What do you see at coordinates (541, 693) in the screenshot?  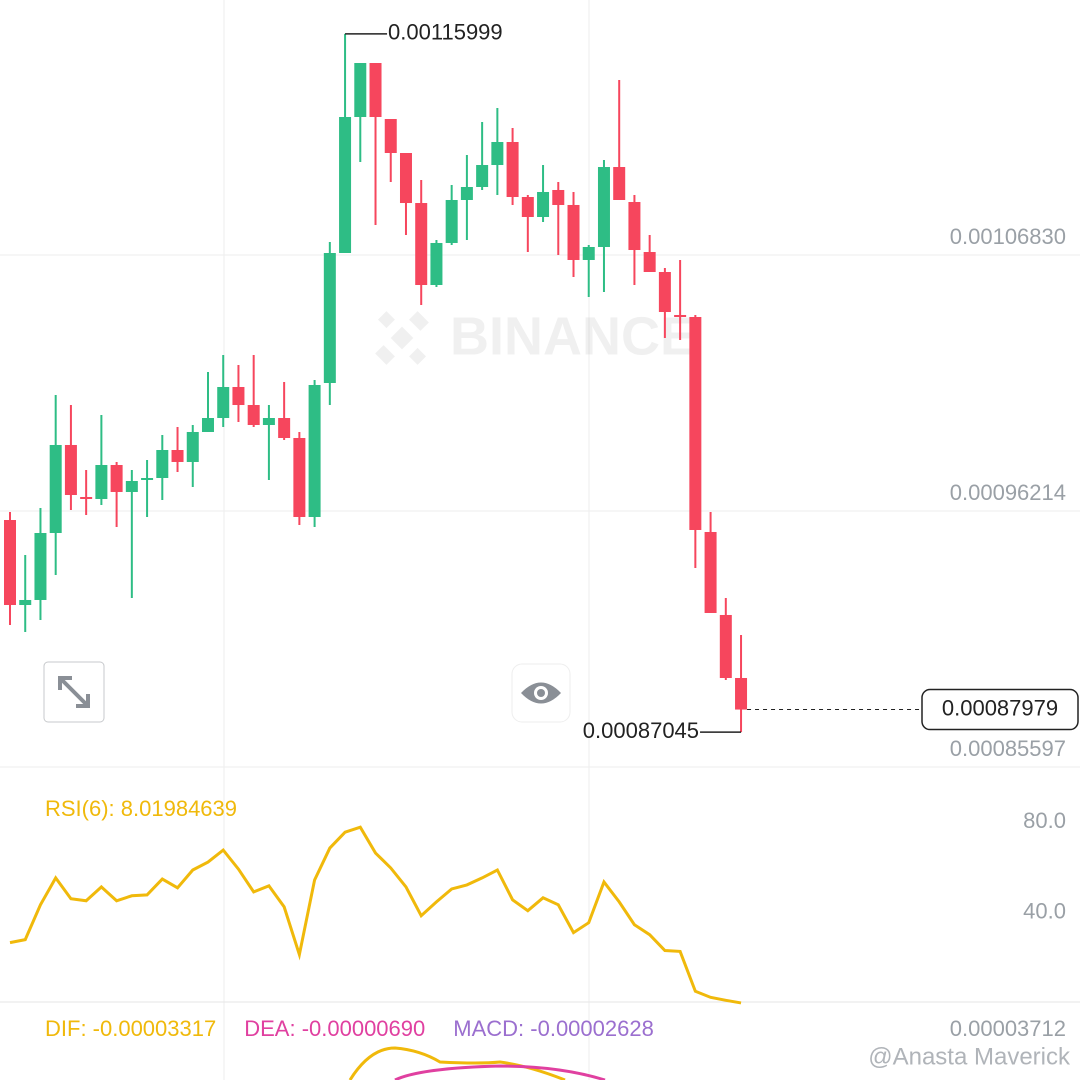 I see `eye-icon` at bounding box center [541, 693].